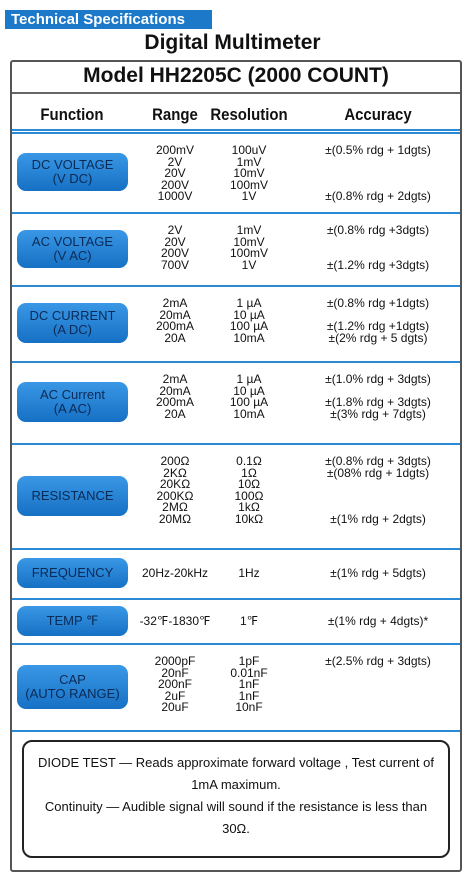 Image resolution: width=473 pixels, height=884 pixels. I want to click on accuracy: ±(1% rdg + 5dgts), so click(378, 573).